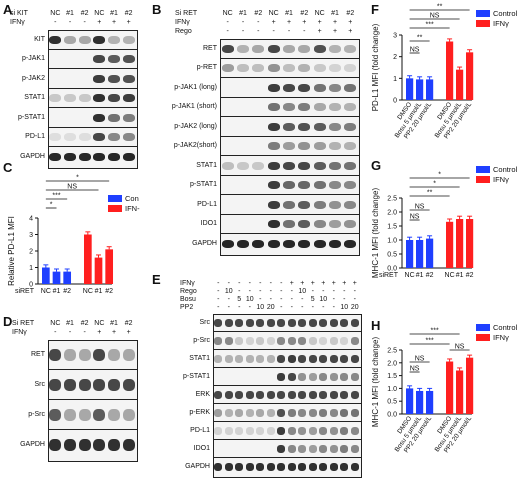 The width and height of the screenshot is (520, 478). Describe the element at coordinates (392, 213) in the screenshot. I see `y-tick-label: 2.0` at that location.